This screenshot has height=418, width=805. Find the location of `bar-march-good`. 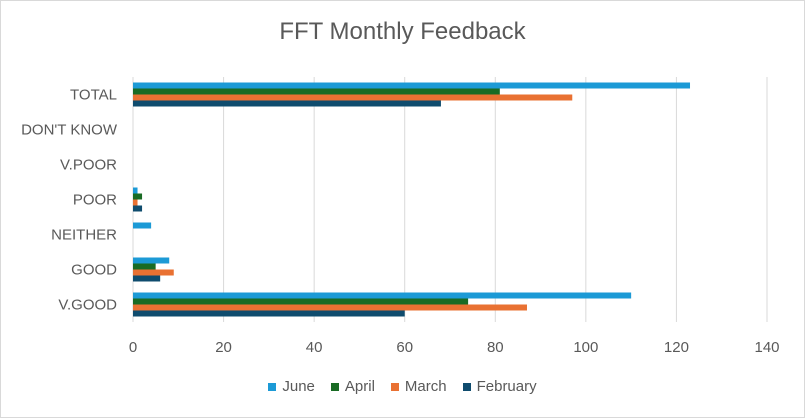

bar-march-good is located at coordinates (153, 272).